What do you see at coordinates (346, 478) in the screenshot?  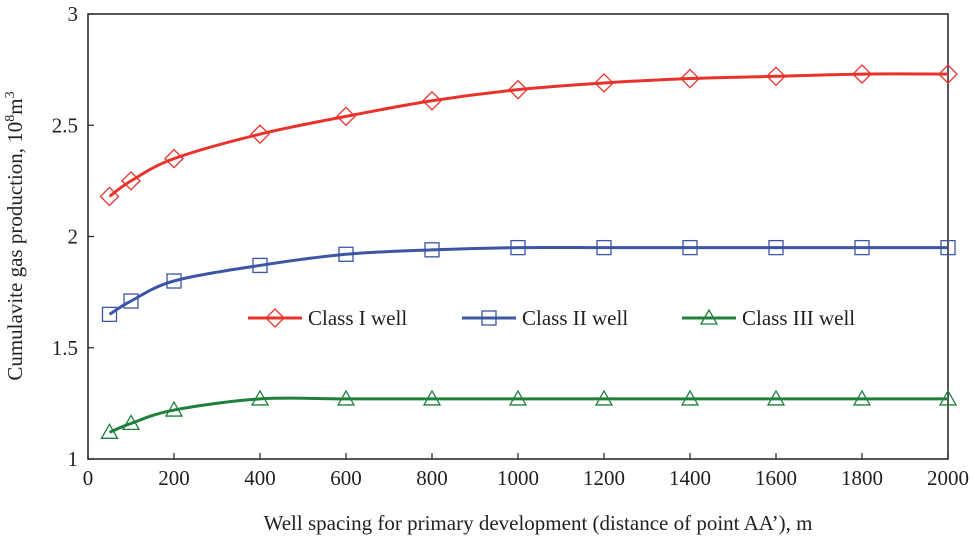 I see `x-tick-label: 600` at bounding box center [346, 478].